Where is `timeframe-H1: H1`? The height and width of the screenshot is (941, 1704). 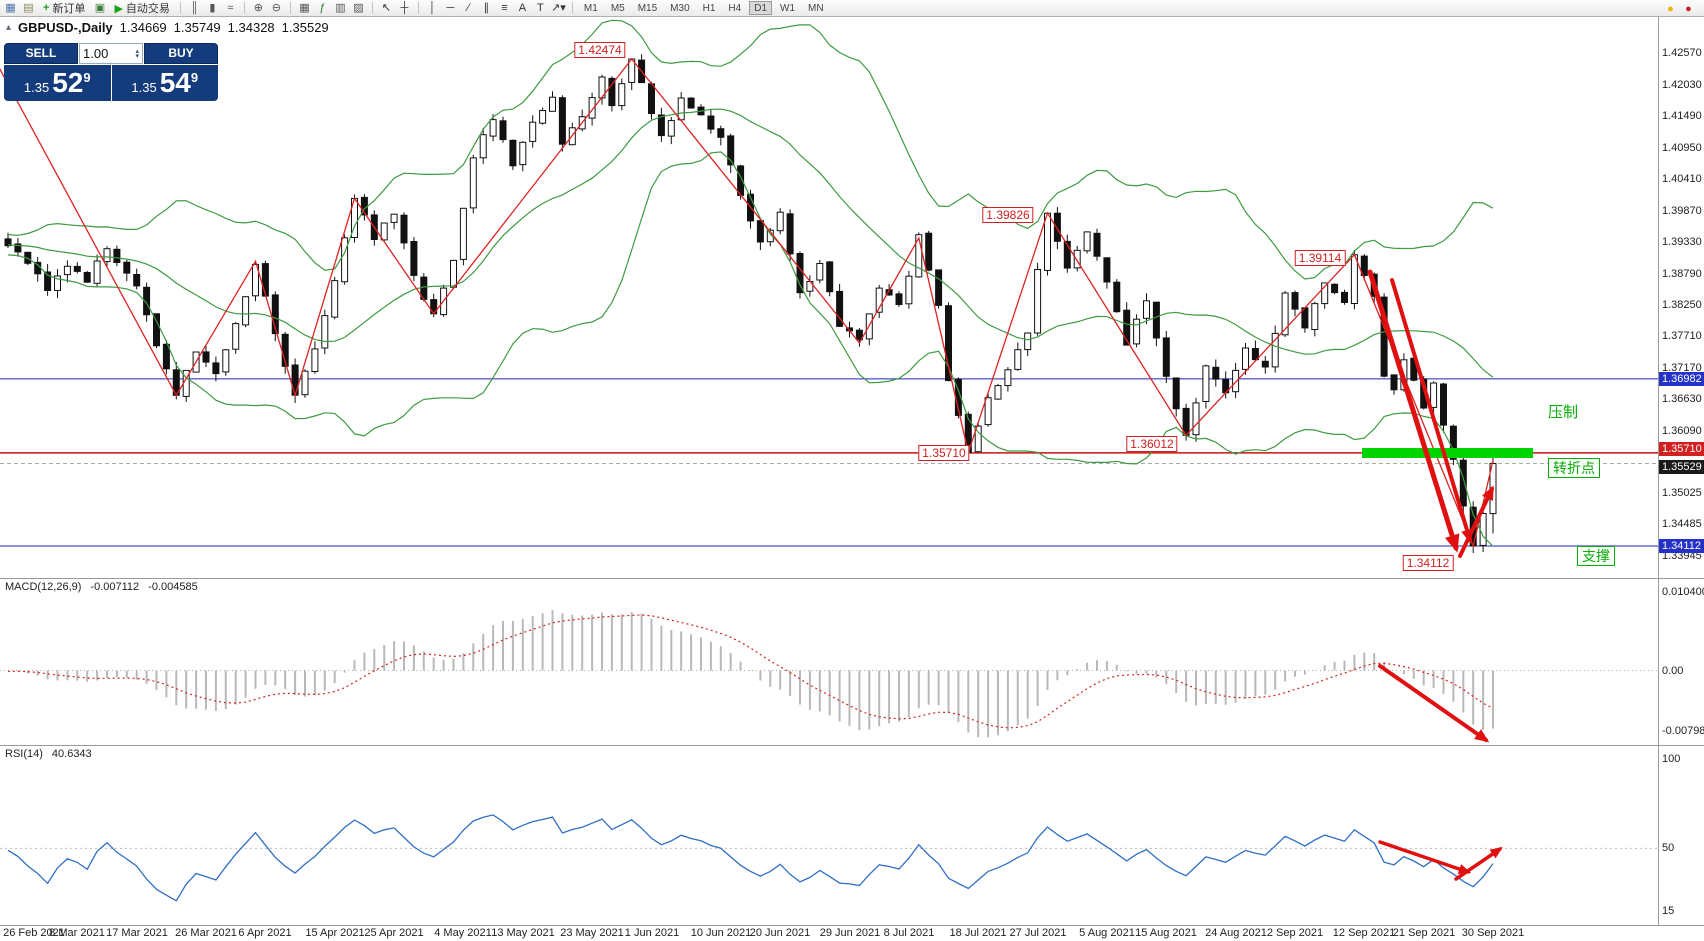 timeframe-H1: H1 is located at coordinates (709, 8).